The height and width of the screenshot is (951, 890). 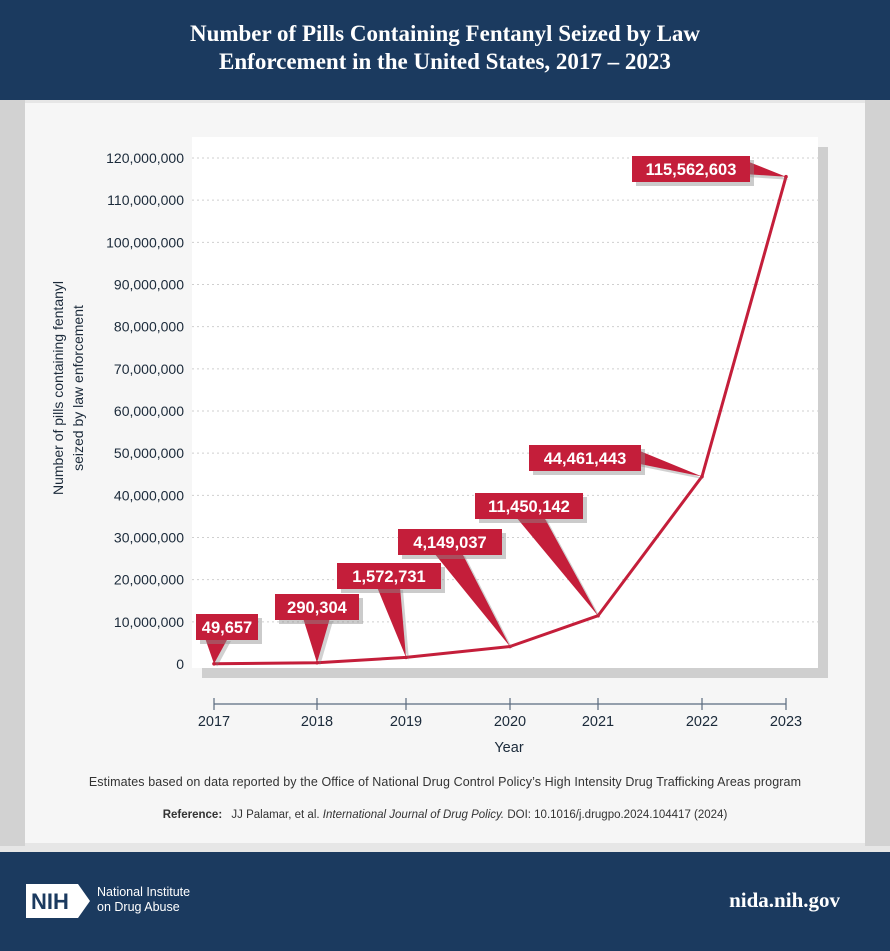 I want to click on reference-label: Reference:, so click(x=192, y=815).